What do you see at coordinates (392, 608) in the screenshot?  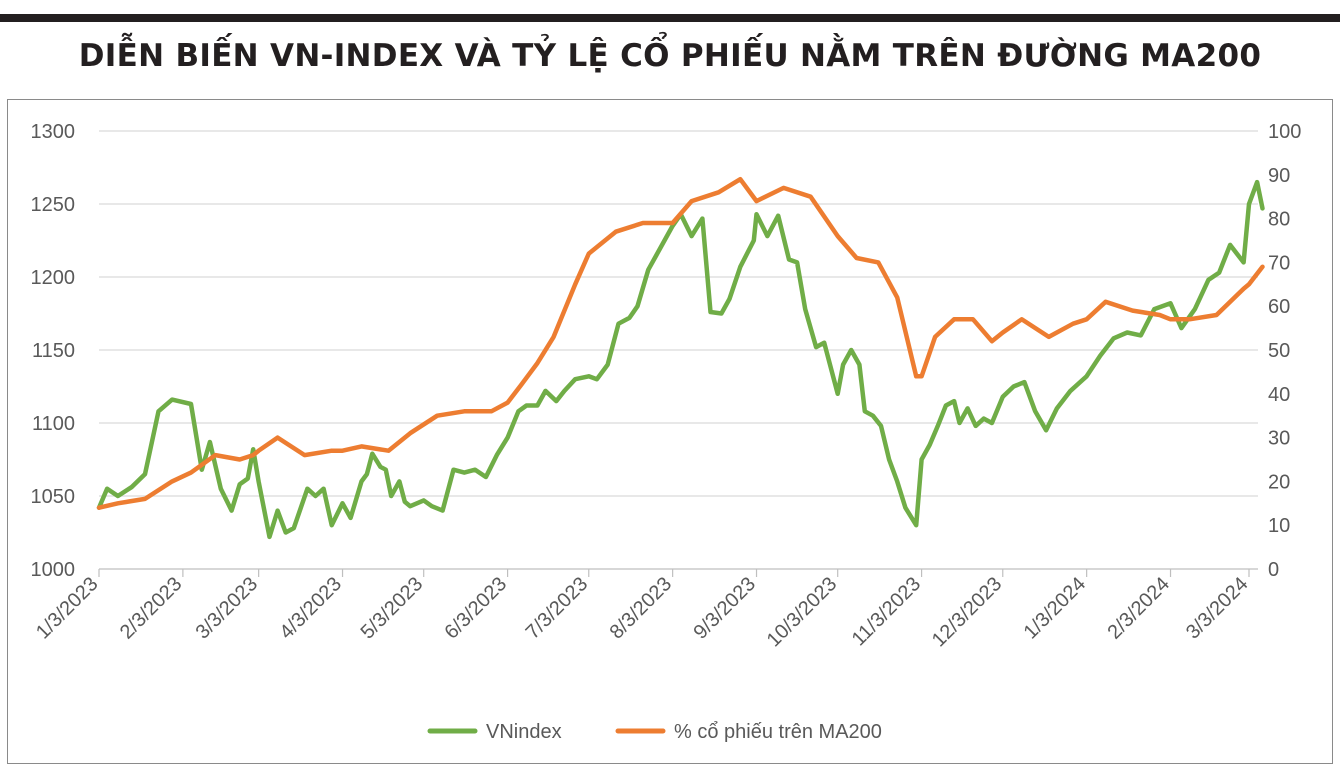 I see `x-tick-label: 5/3/2023` at bounding box center [392, 608].